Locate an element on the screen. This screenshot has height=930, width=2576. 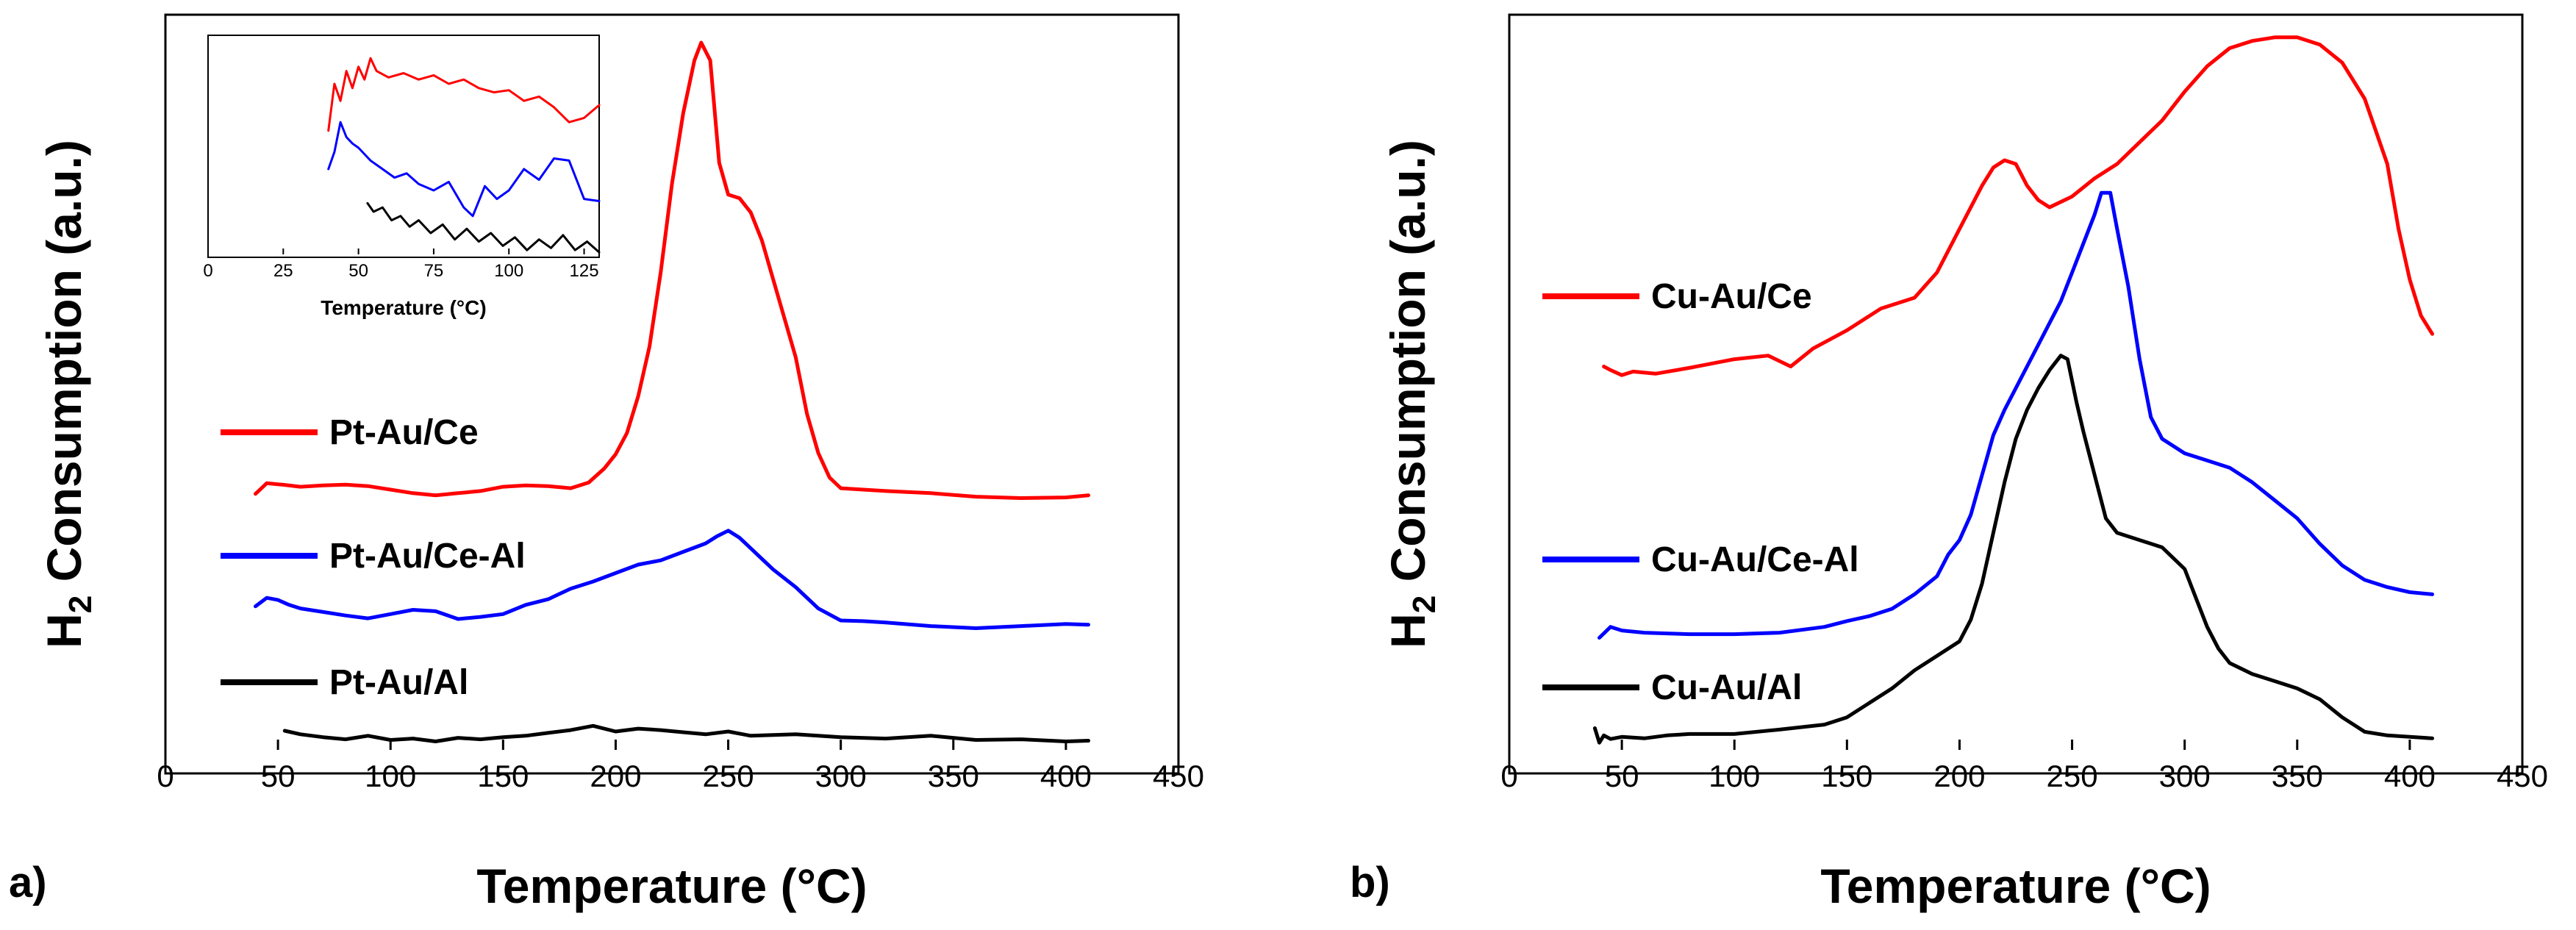
panel-a-x-tick-label-100: 100 is located at coordinates (390, 776).